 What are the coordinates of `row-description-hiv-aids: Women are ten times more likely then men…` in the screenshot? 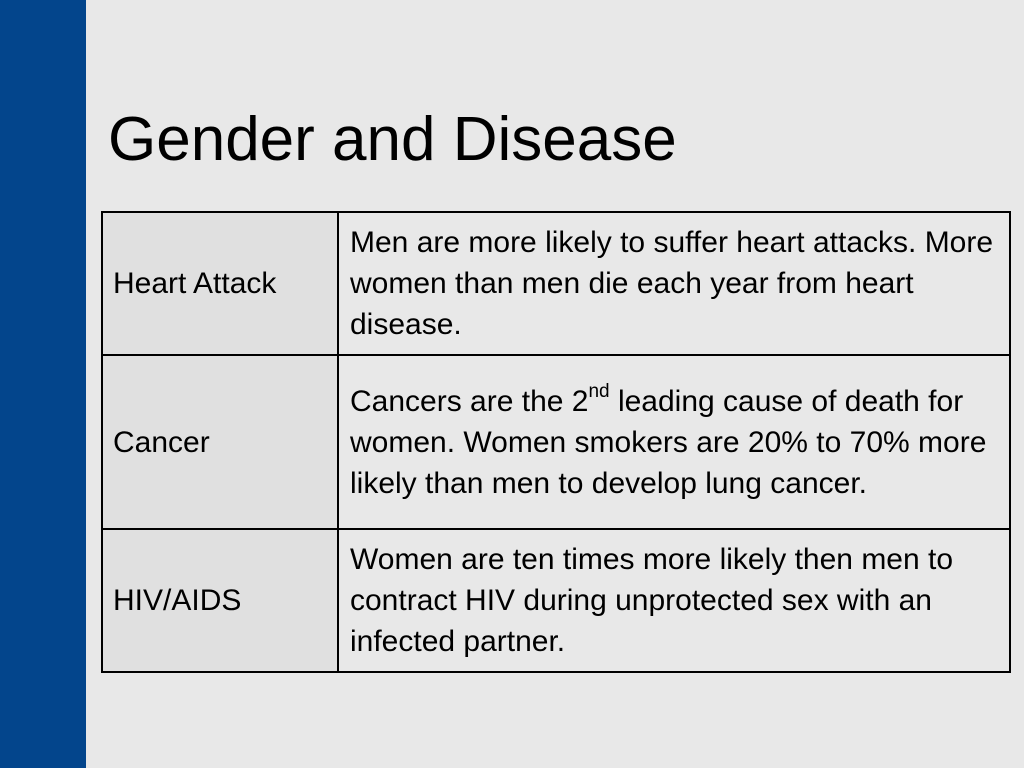 It's located at (674, 600).